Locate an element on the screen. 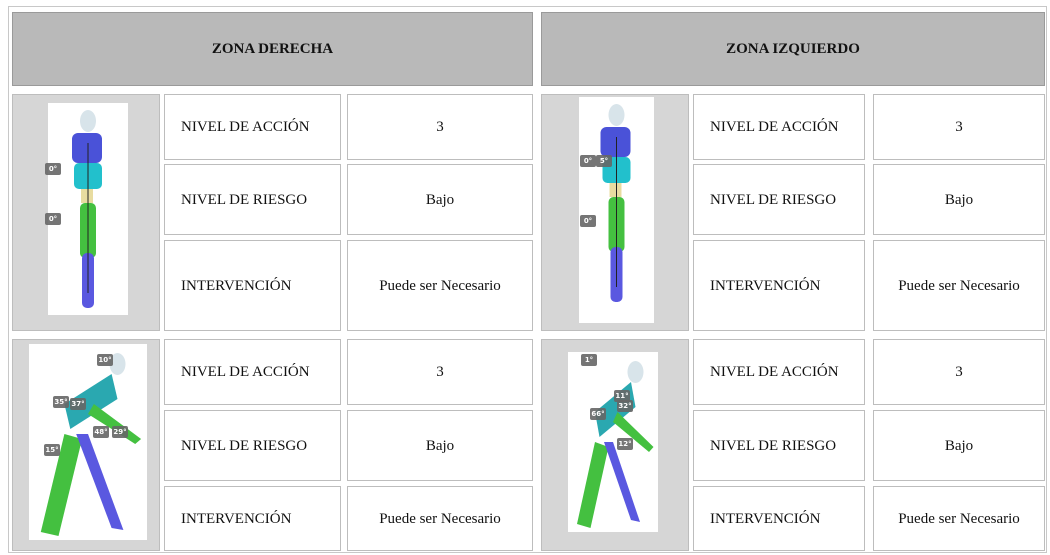 The height and width of the screenshot is (555, 1050). angle-label: 32° is located at coordinates (624, 406).